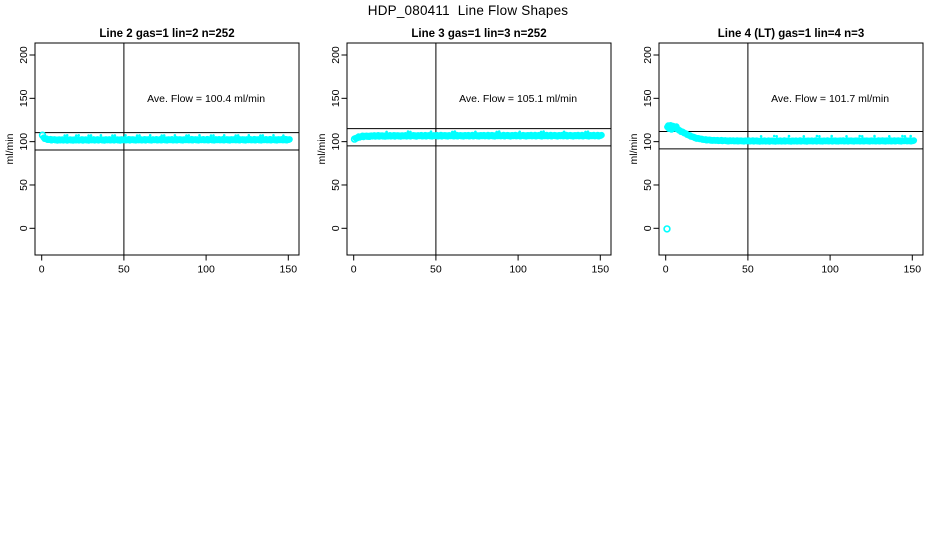 Image resolution: width=936 pixels, height=540 pixels. Describe the element at coordinates (518, 99) in the screenshot. I see `ave-flow-annotation: Ave. Flow = 105.1 ml/min` at that location.